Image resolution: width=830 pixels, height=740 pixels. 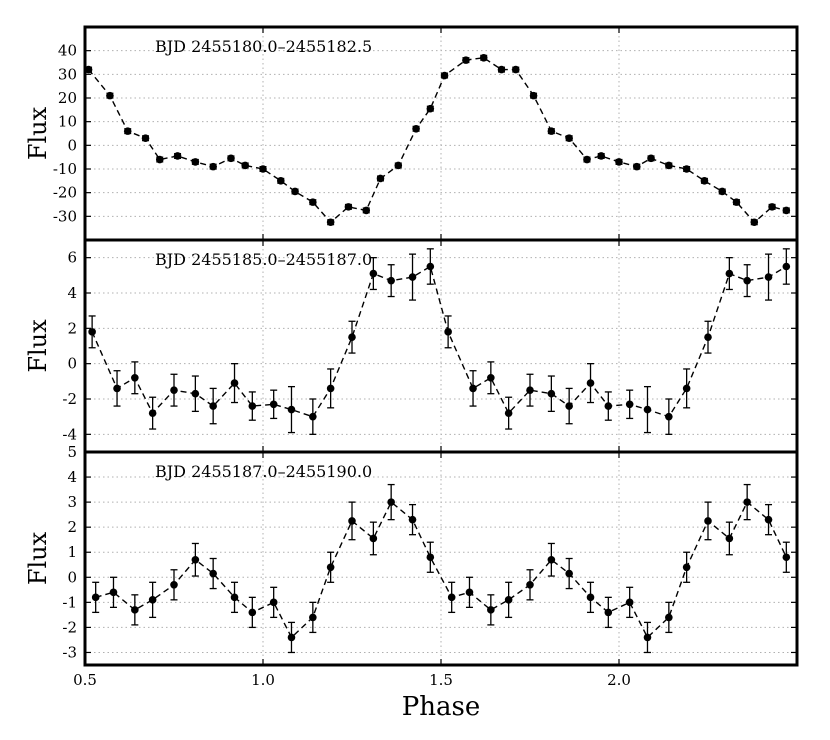 What do you see at coordinates (67, 98) in the screenshot?
I see `y-tick-label: 20` at bounding box center [67, 98].